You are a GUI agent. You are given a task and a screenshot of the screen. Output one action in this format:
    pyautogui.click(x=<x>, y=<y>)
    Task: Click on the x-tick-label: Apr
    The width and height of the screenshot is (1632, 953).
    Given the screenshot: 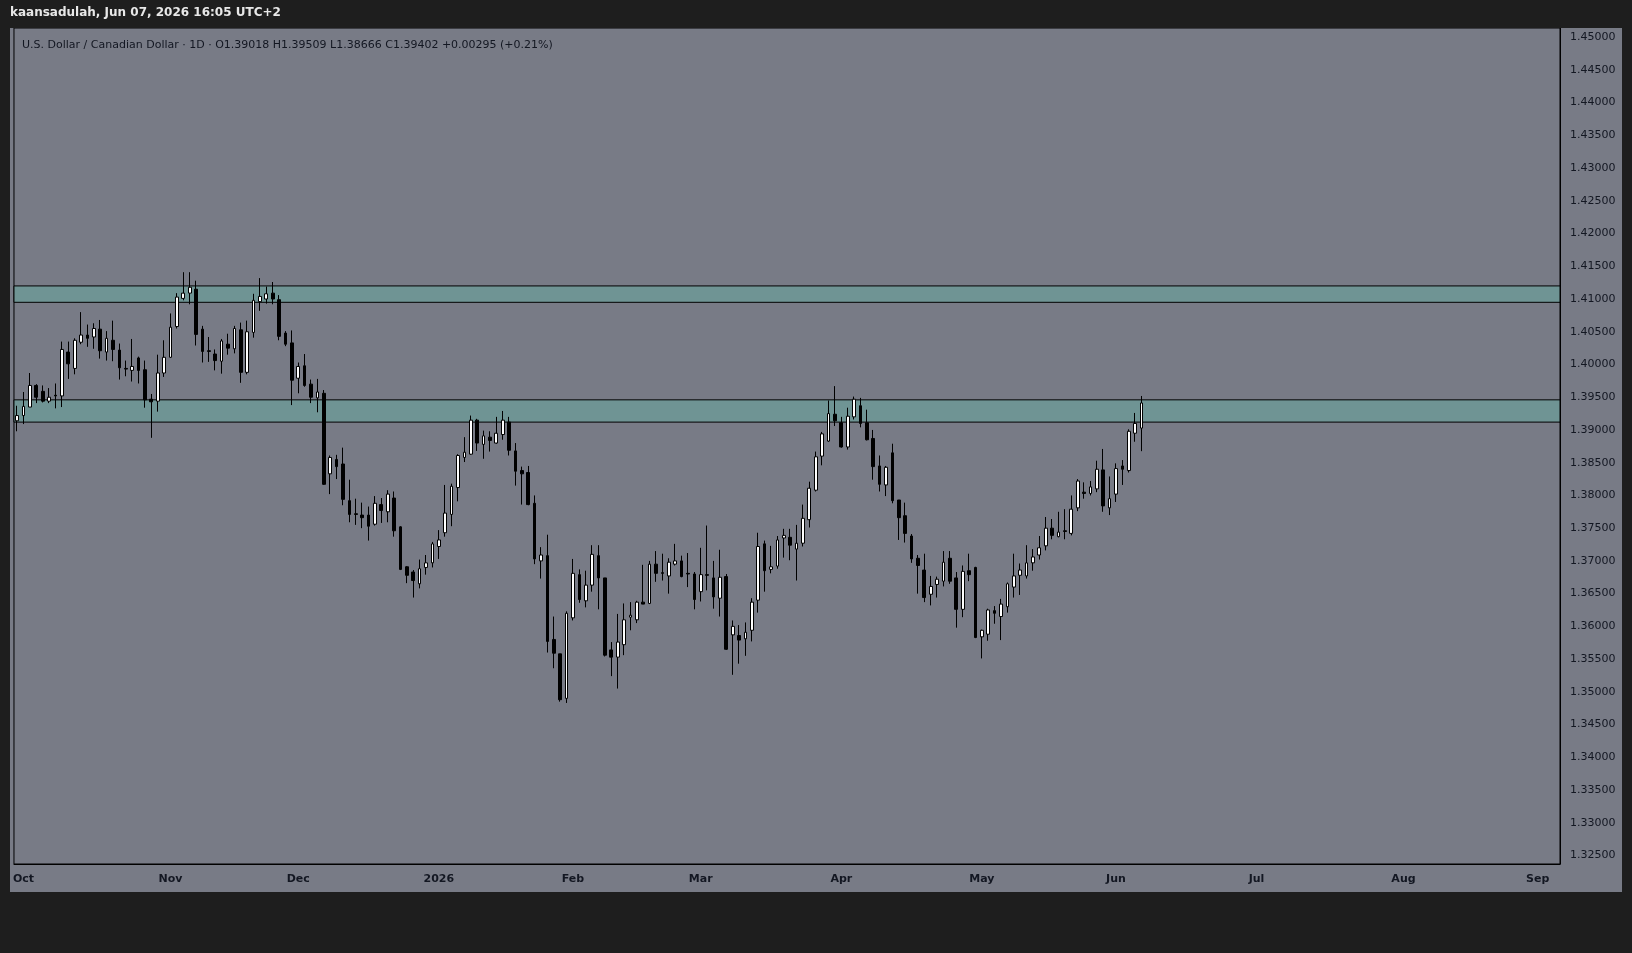 What is the action you would take?
    pyautogui.click(x=841, y=878)
    